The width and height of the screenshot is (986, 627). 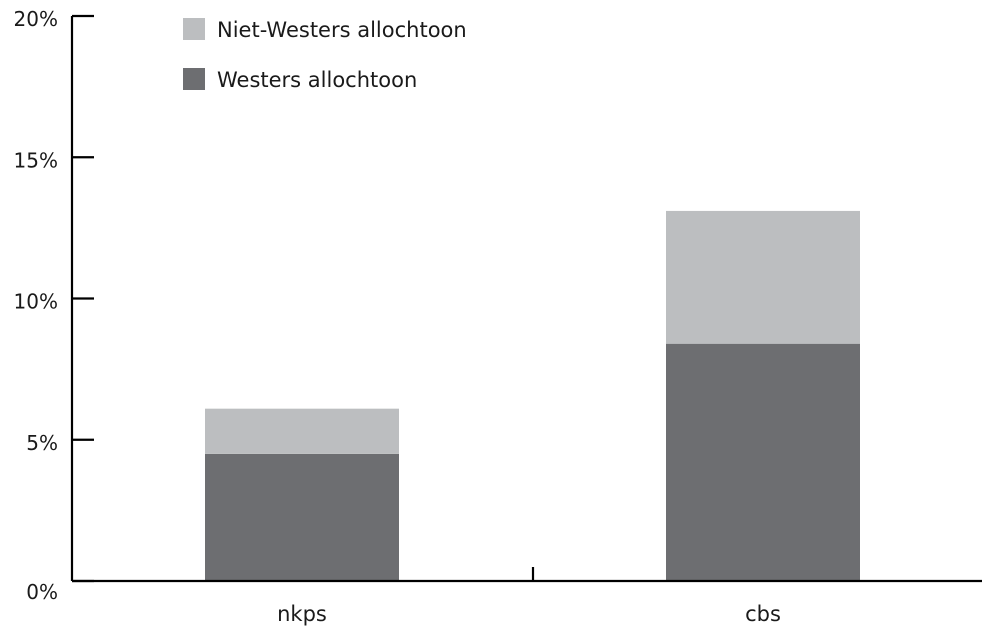 What do you see at coordinates (763, 277) in the screenshot?
I see `bar-cbs-niet-westers-allochtoon` at bounding box center [763, 277].